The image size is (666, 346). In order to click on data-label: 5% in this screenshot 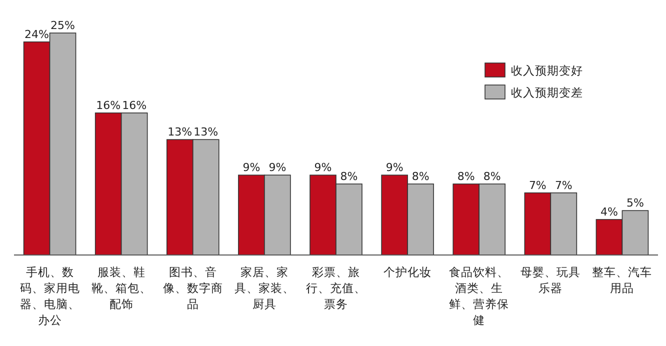, I will do `click(635, 203)`.